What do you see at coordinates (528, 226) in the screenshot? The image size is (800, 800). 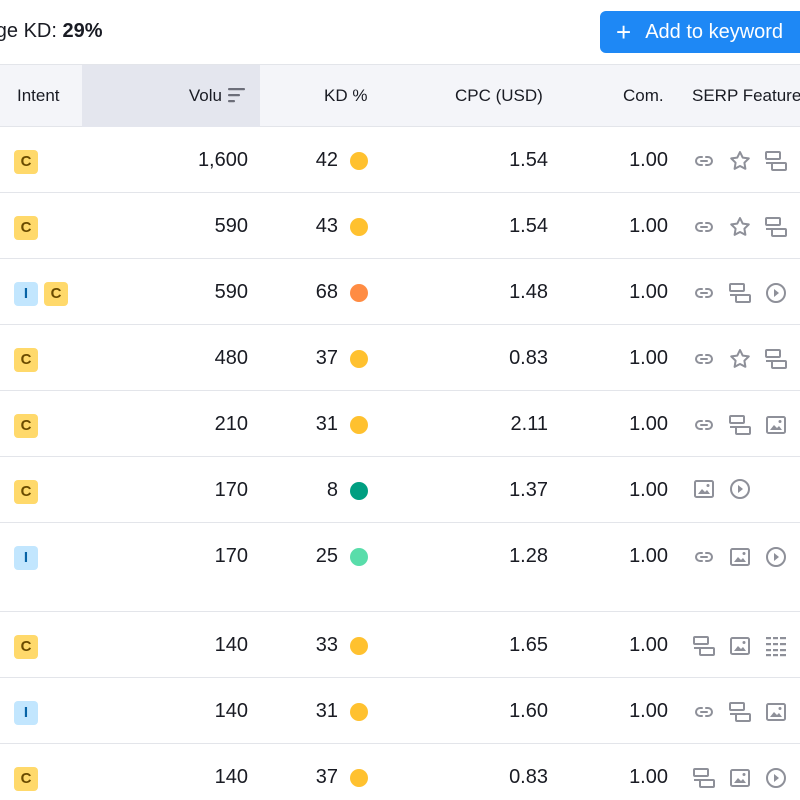 I see `cpc-cell: 1.54` at bounding box center [528, 226].